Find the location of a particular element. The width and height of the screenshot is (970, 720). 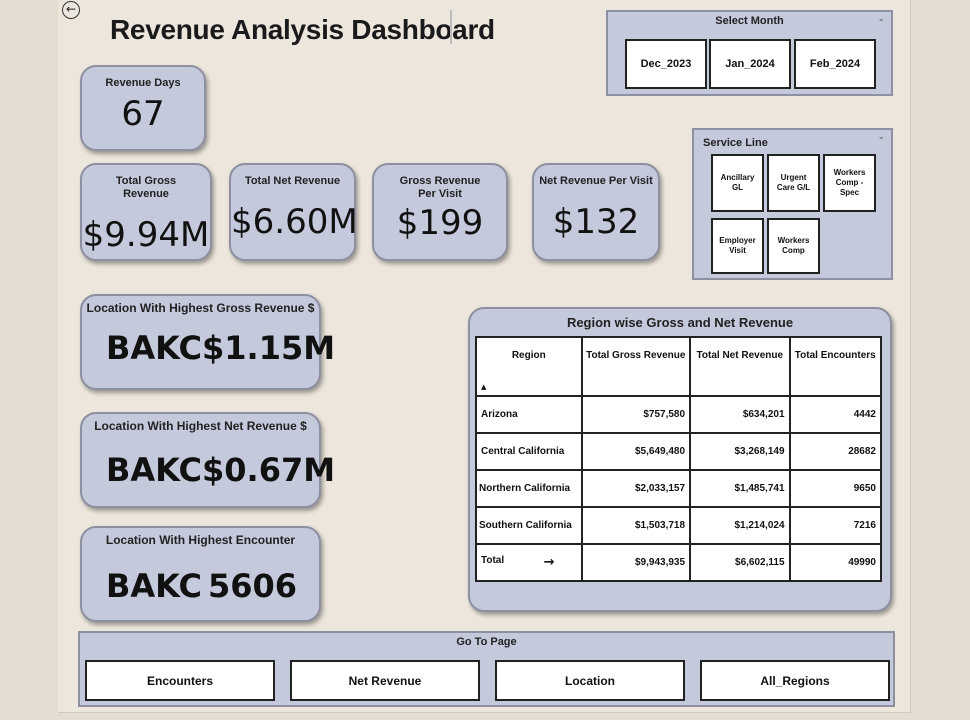

cell-encounters: 9650 is located at coordinates (835, 488).